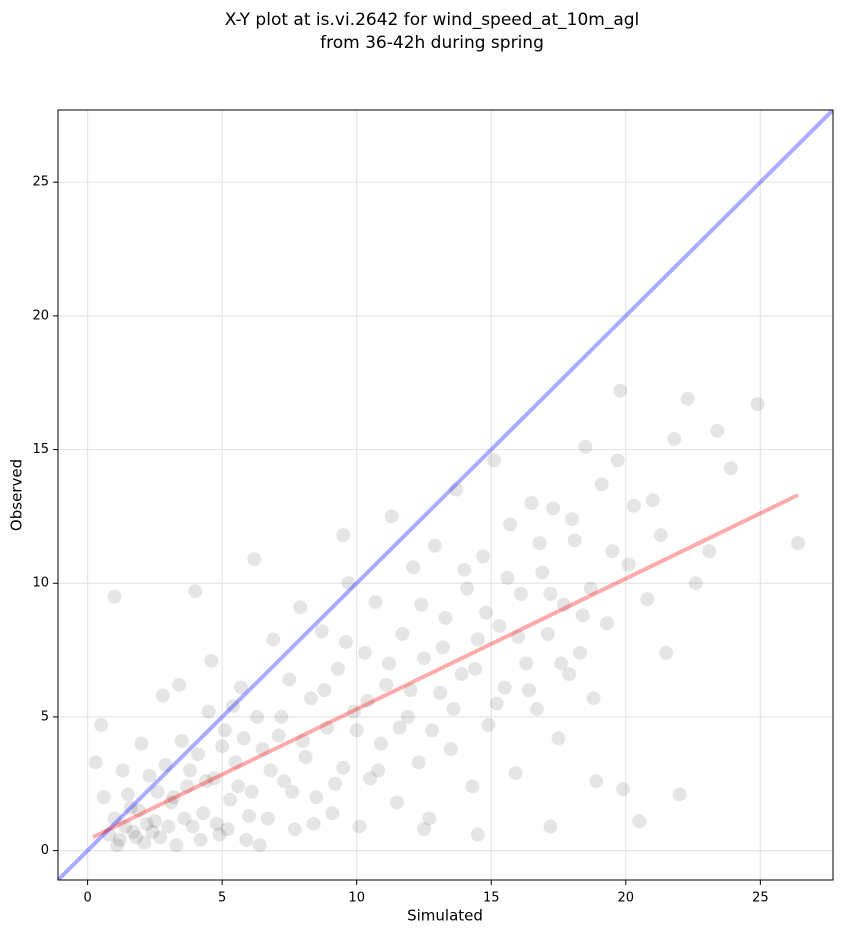 This screenshot has height=934, width=843. I want to click on x-tick-label: 25, so click(760, 898).